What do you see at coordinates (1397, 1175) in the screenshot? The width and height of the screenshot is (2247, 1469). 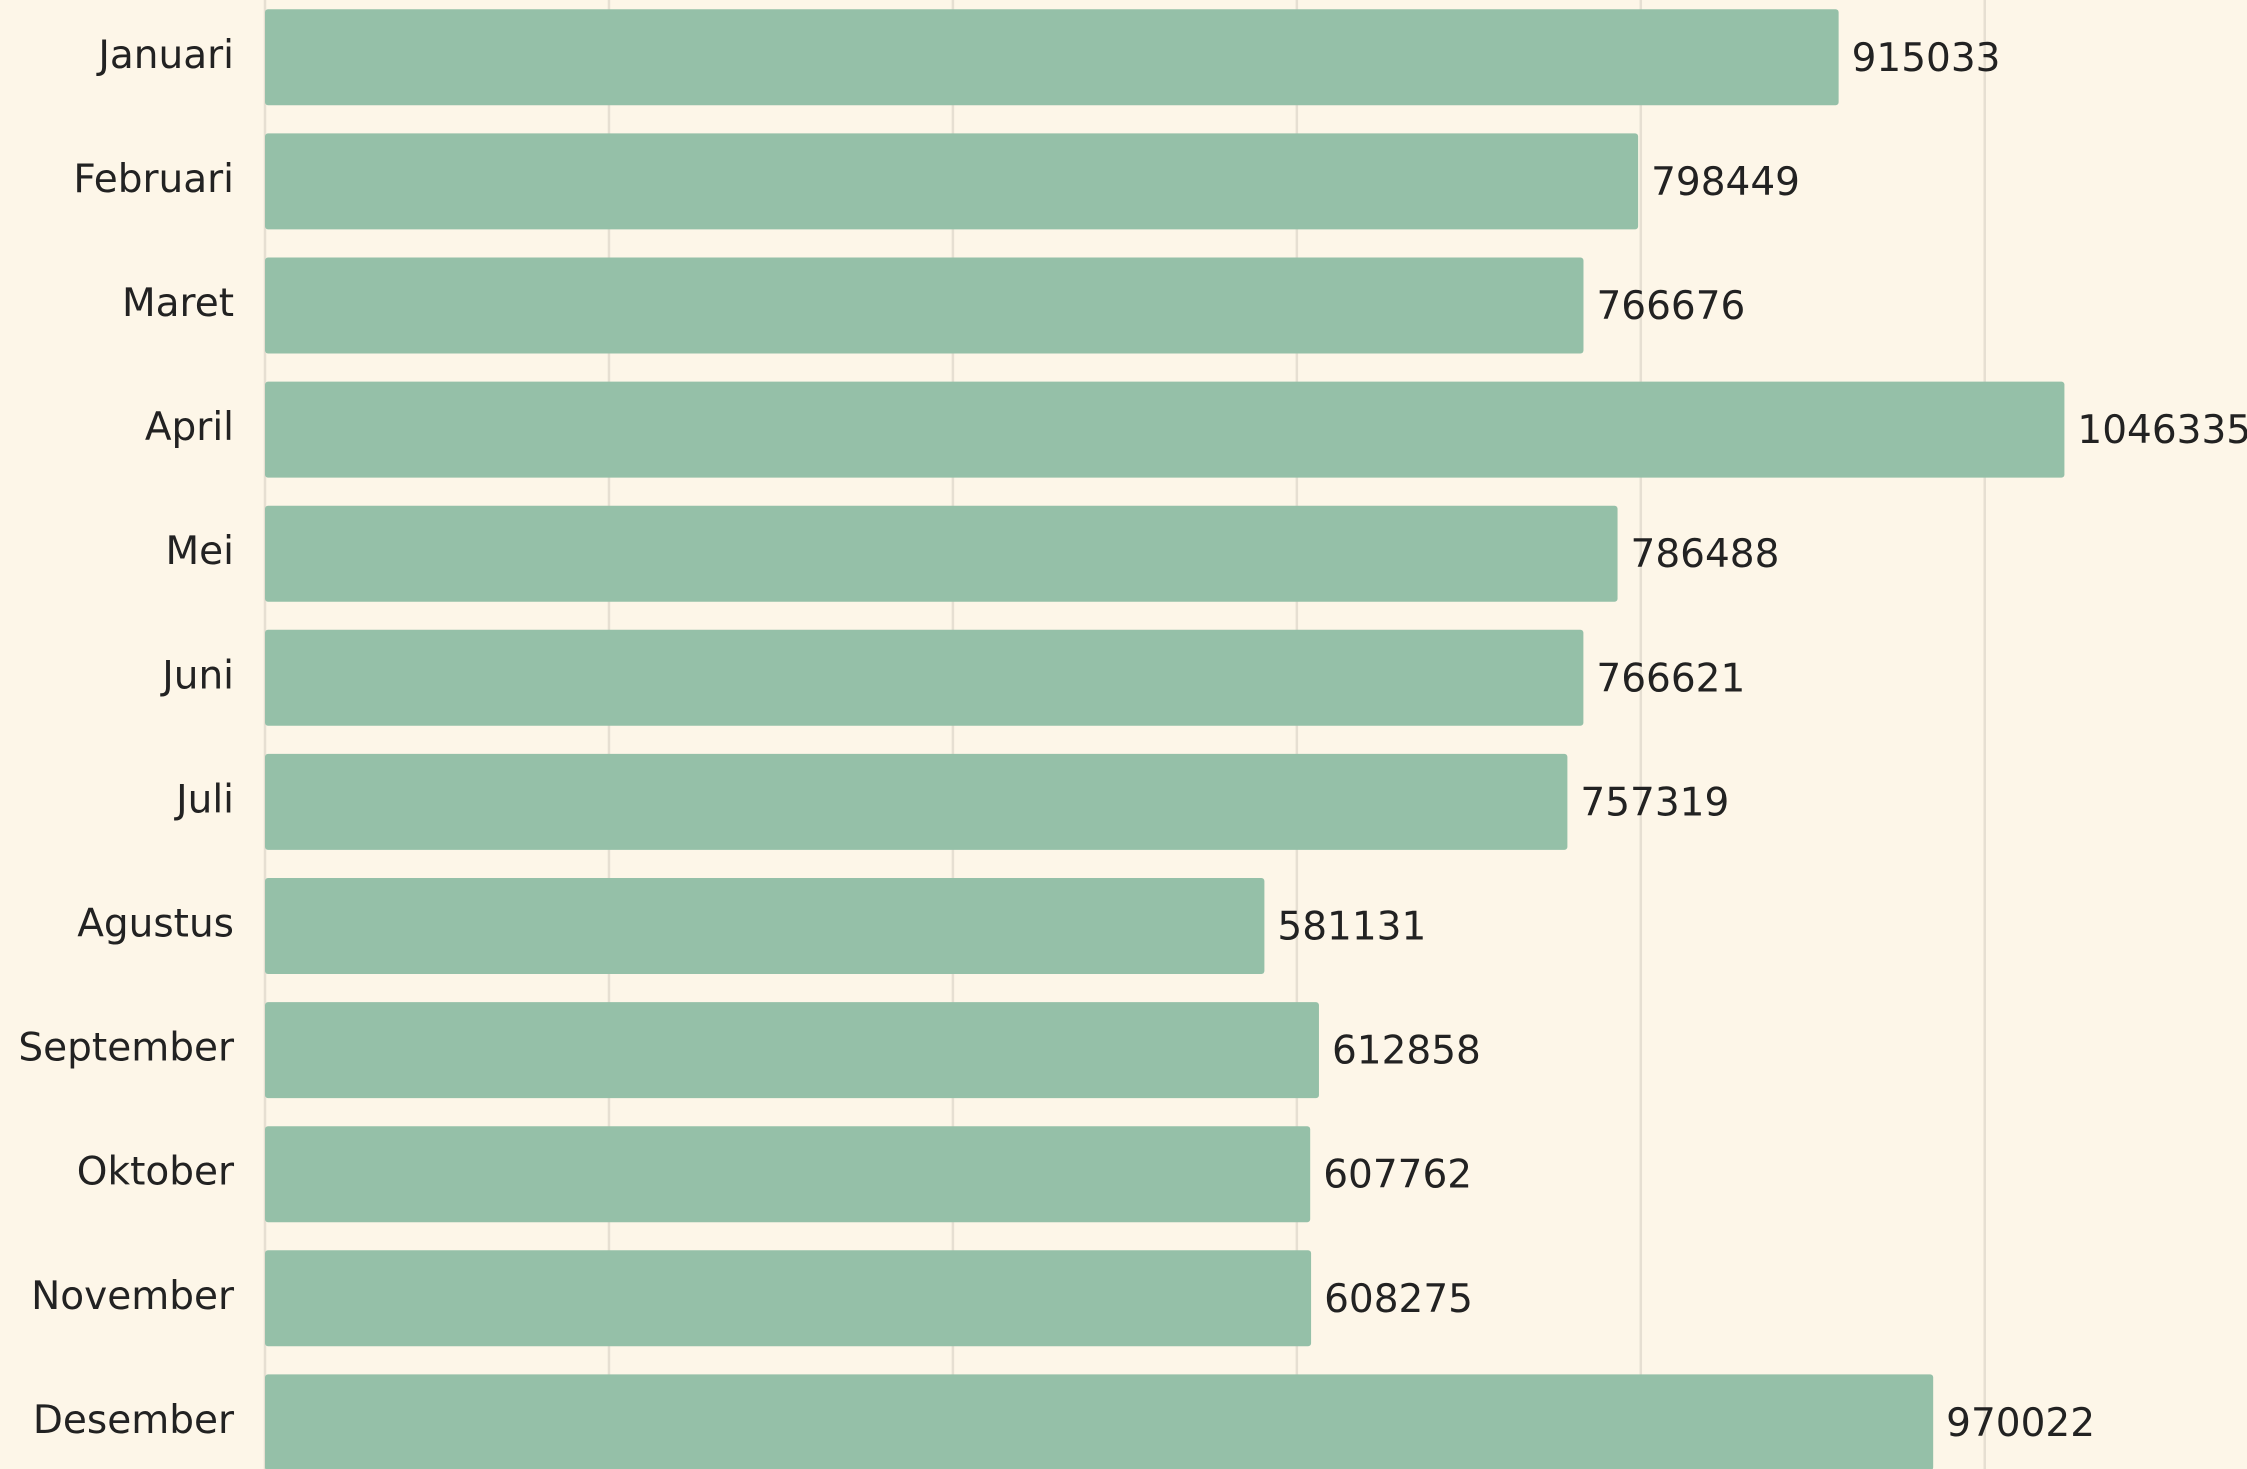 I see `value-label: 607762` at bounding box center [1397, 1175].